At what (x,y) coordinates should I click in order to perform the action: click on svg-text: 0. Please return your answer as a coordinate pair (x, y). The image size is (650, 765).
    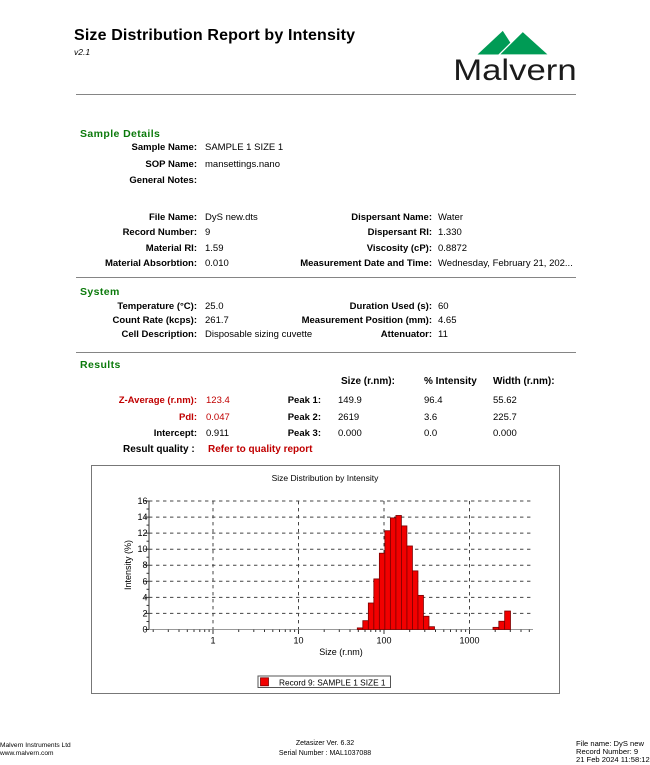
    Looking at the image, I should click on (144, 630).